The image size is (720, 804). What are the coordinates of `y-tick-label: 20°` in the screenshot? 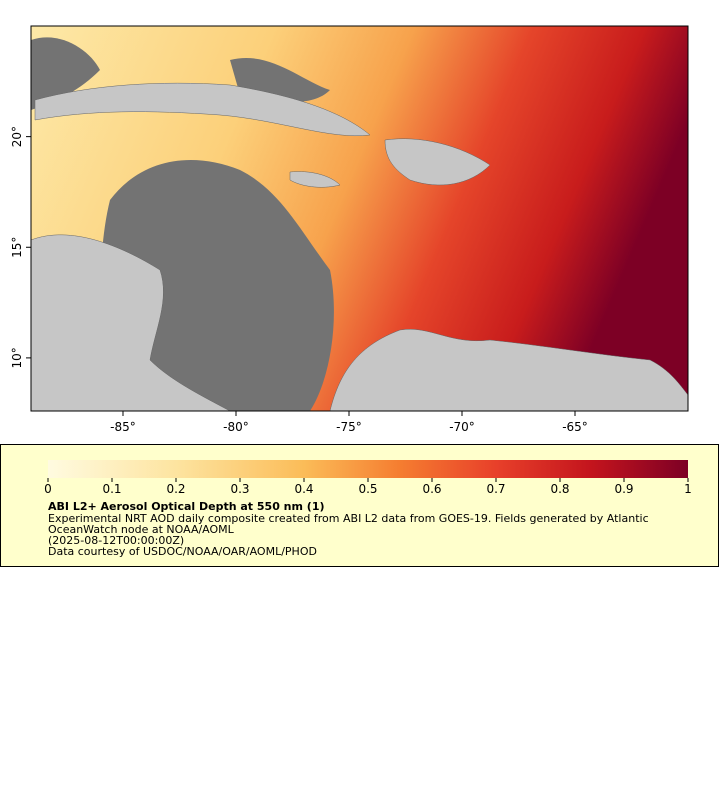 It's located at (17, 136).